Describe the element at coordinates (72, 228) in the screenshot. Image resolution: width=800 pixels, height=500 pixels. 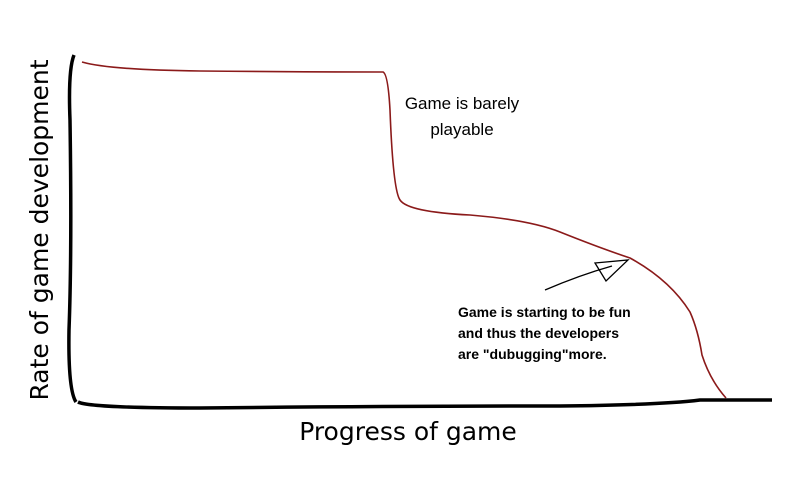
I see `y-axis` at that location.